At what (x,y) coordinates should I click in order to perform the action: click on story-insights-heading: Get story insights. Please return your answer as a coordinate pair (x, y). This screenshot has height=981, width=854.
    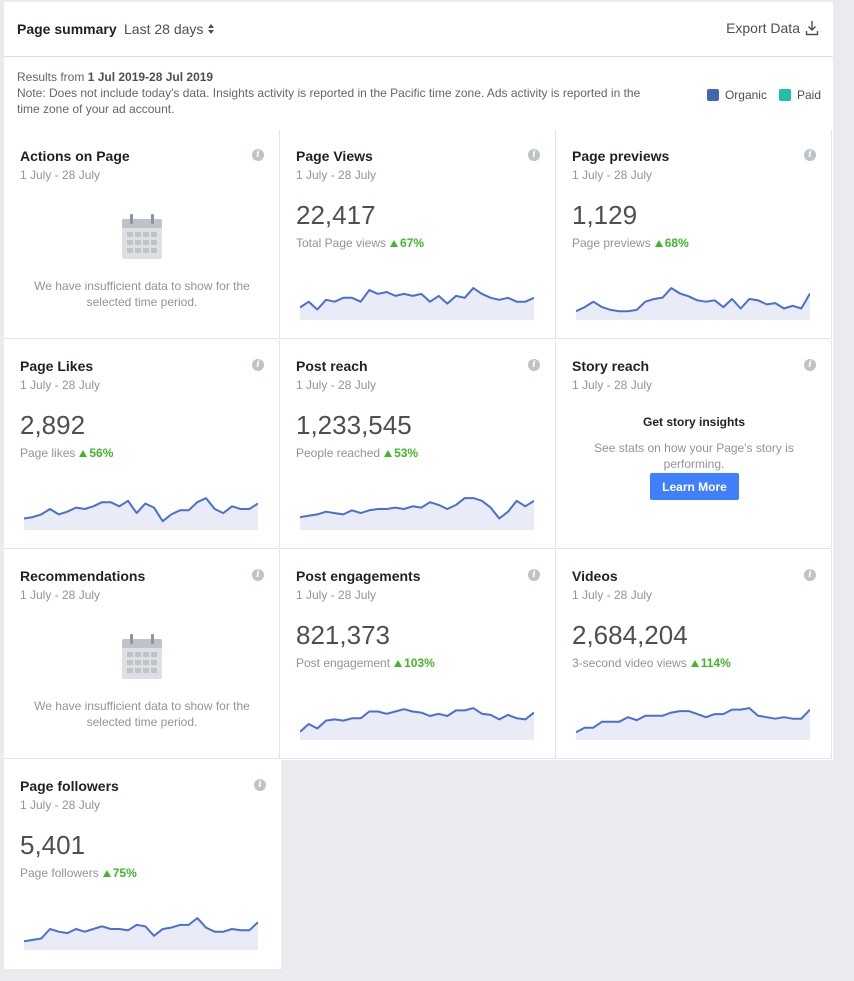
    Looking at the image, I should click on (694, 422).